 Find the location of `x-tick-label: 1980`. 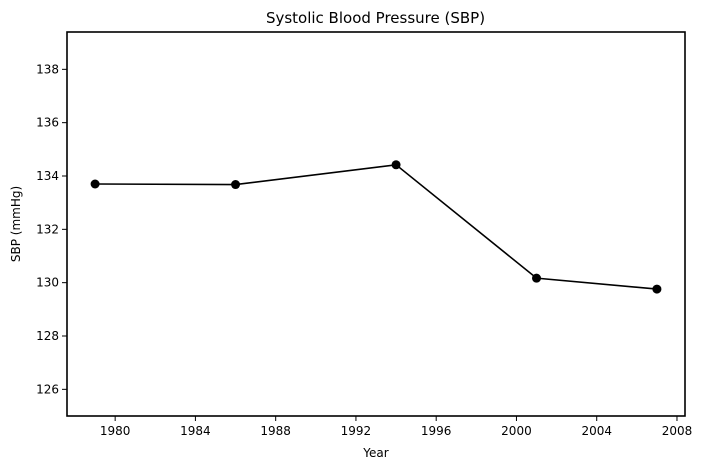

x-tick-label: 1980 is located at coordinates (115, 431).